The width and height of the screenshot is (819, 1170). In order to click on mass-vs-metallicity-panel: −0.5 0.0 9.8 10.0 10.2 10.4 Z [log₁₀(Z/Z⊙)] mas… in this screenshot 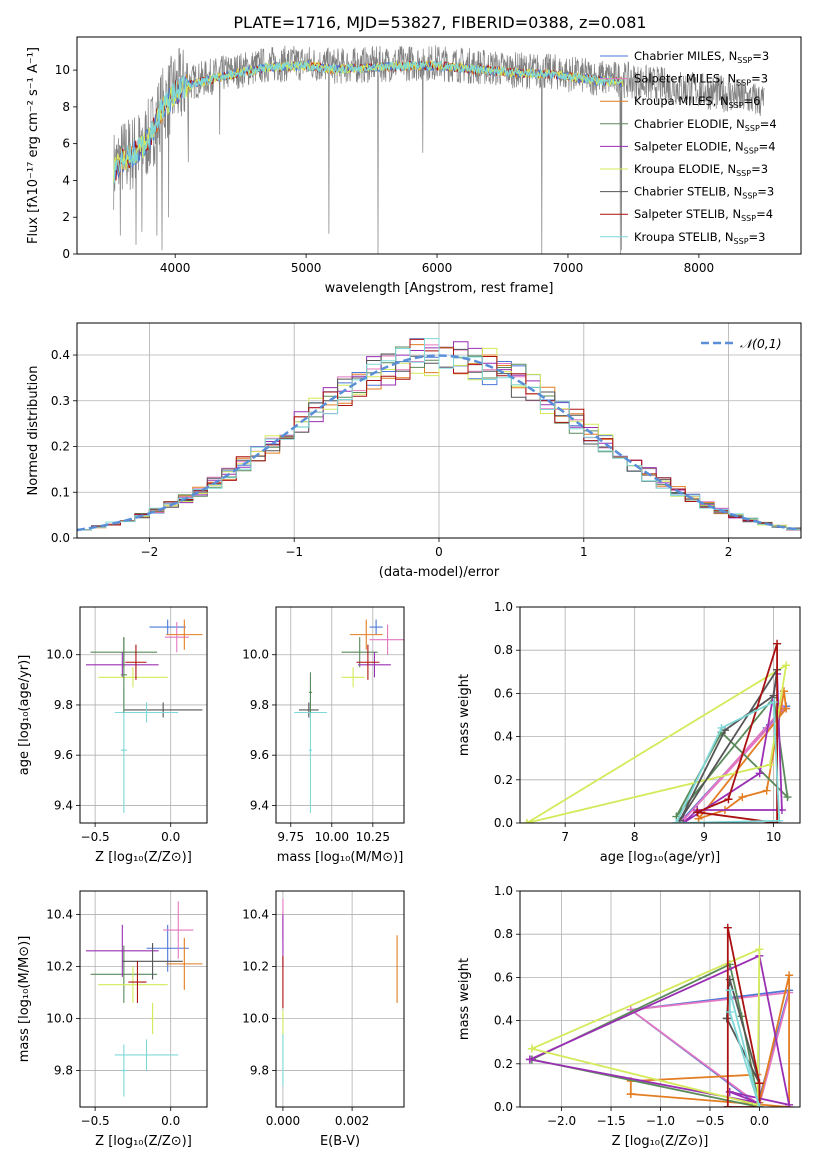, I will do `click(112, 1019)`.